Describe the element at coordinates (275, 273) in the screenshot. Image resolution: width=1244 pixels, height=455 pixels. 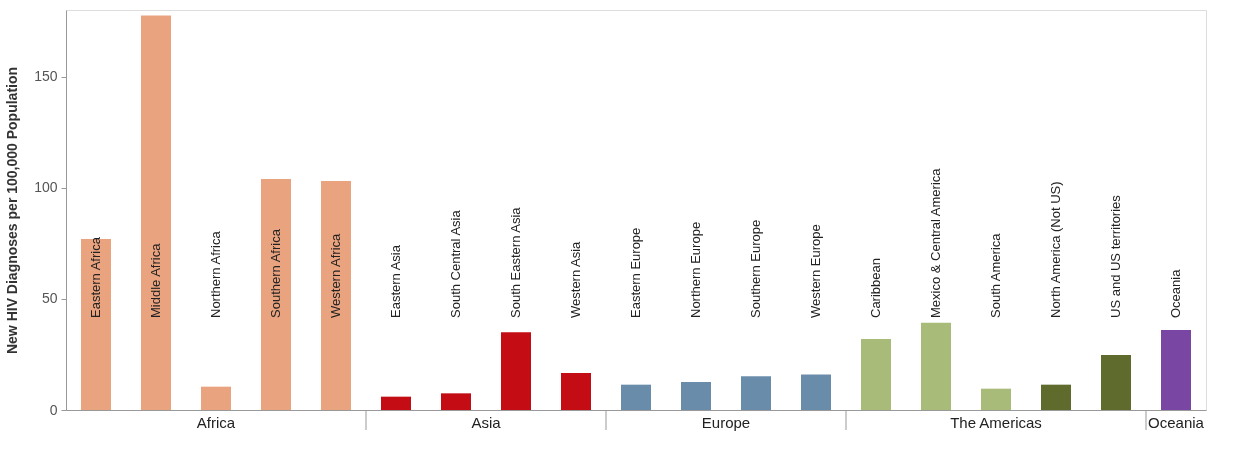
I see `x-tick-label: Southern Africa` at that location.